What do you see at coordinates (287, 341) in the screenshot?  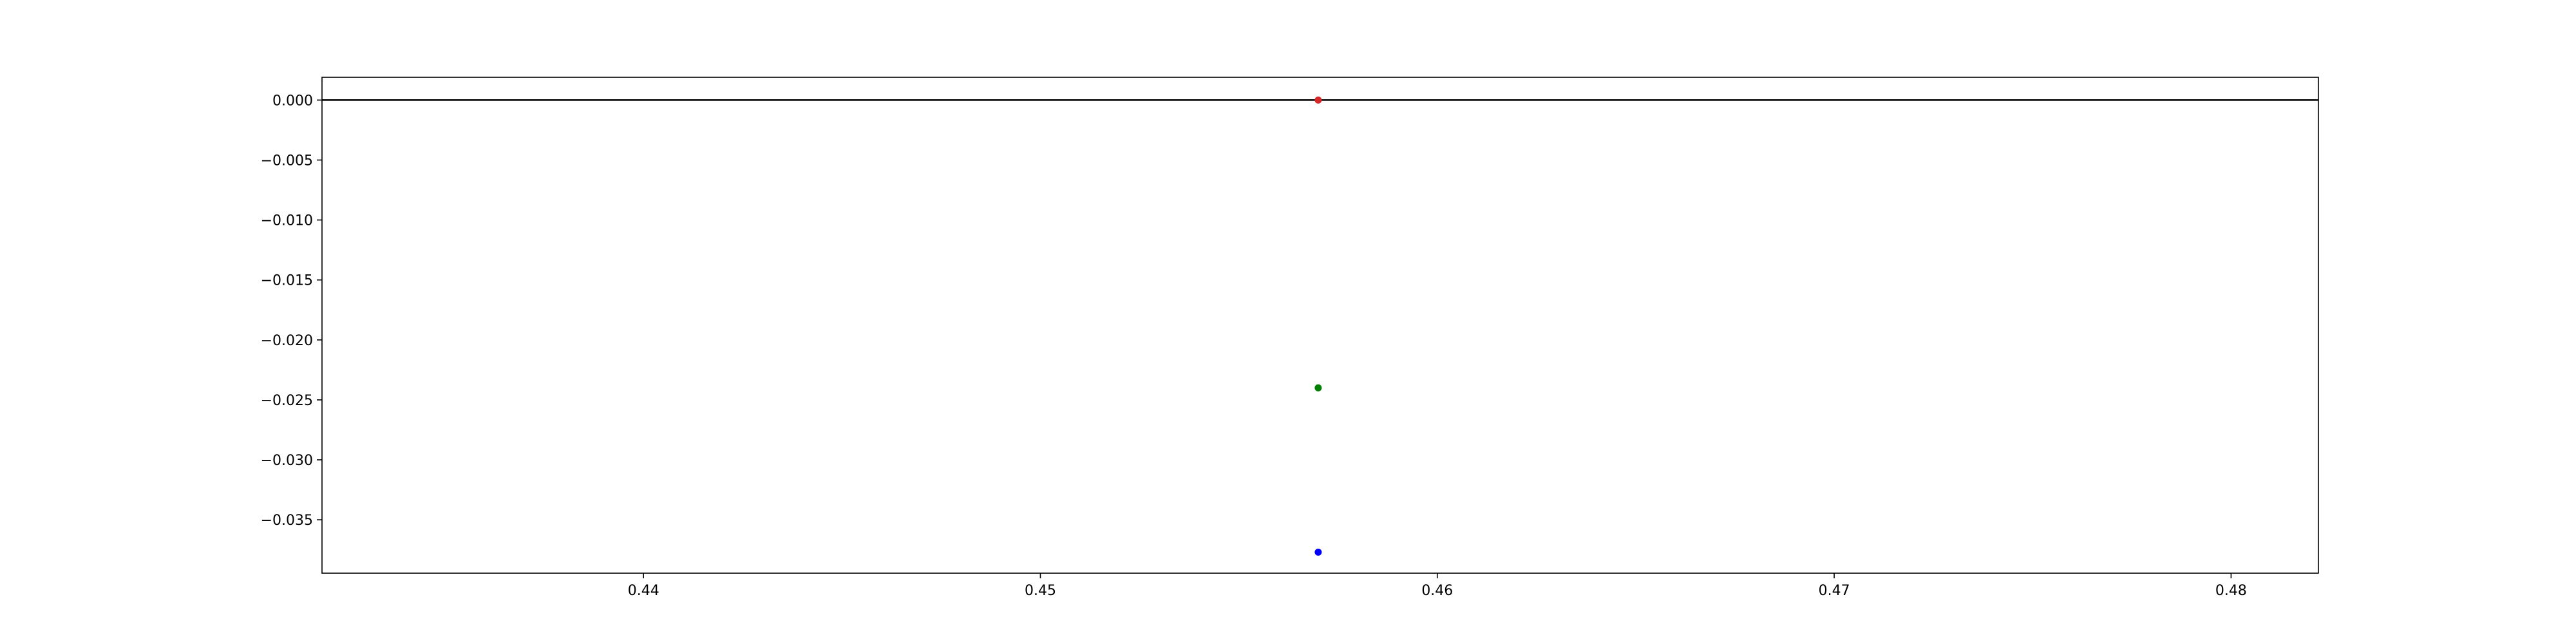 I see `y-tick-label: −0.020` at bounding box center [287, 341].